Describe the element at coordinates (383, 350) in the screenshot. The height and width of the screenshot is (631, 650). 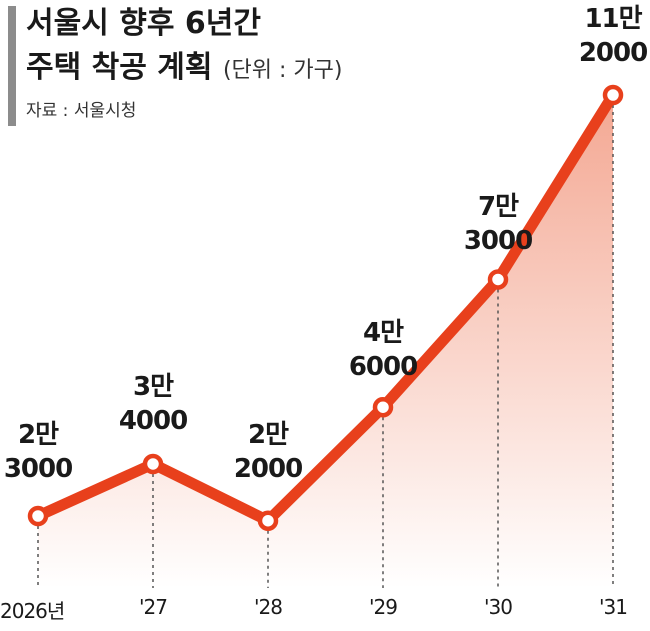
I see `data-label: 4만 6000` at that location.